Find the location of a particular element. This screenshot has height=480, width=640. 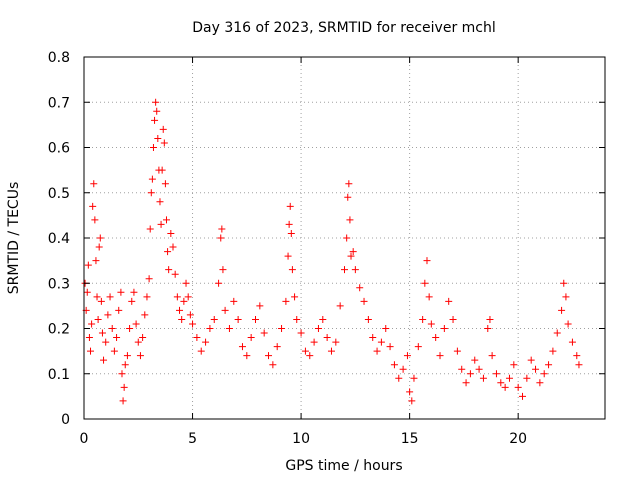

x-tick-label: 15 is located at coordinates (410, 439).